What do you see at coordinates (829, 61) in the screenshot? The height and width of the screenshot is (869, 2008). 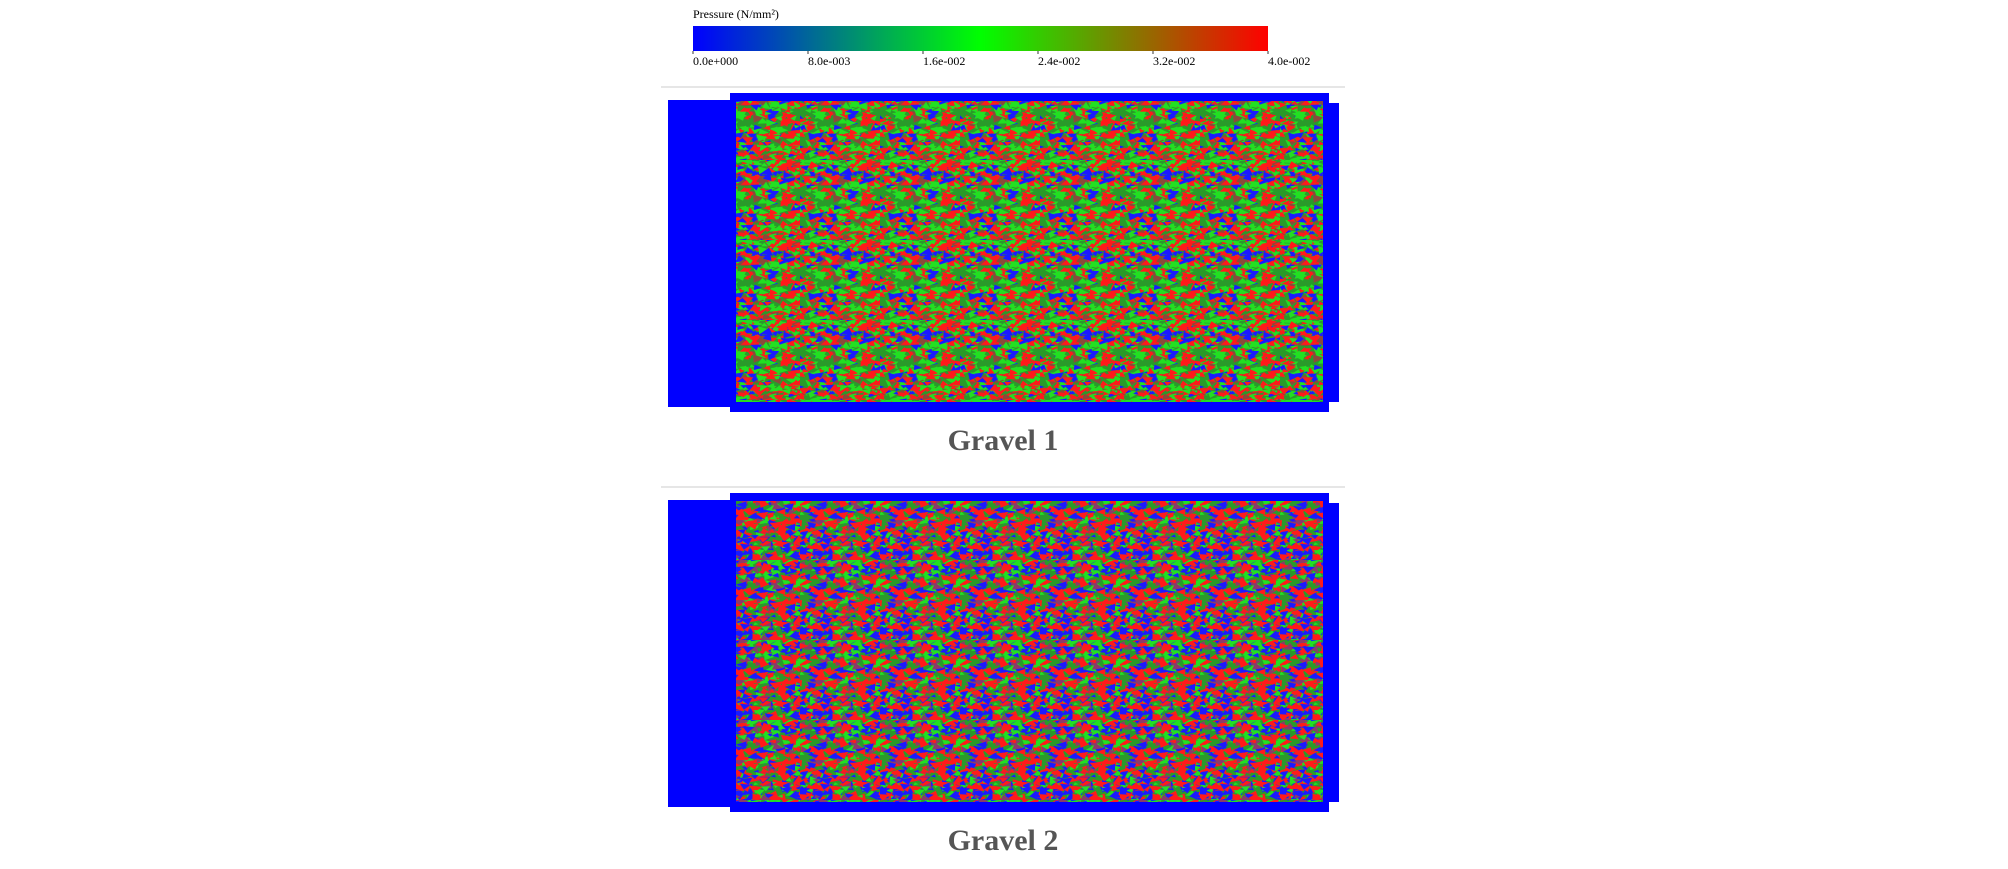 I see `colorbar-tick-label: 8.0e-003` at bounding box center [829, 61].